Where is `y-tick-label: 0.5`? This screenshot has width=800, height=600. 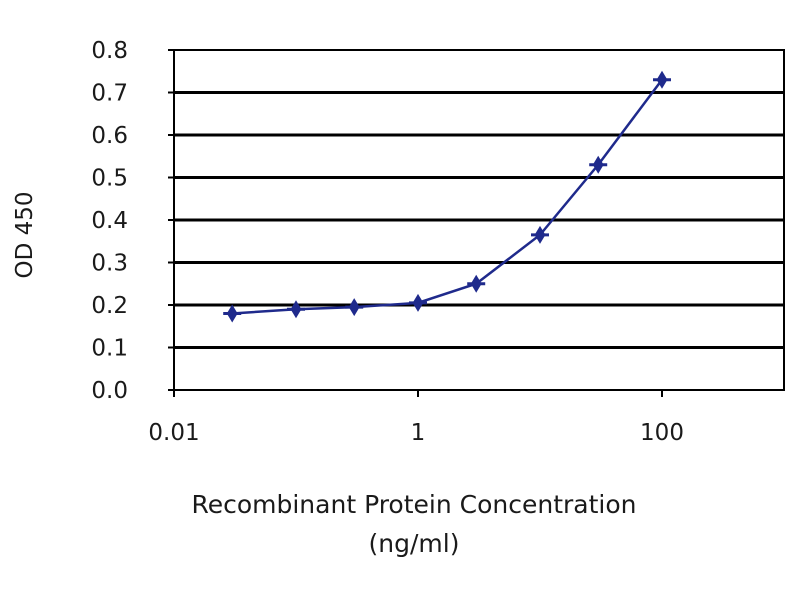 y-tick-label: 0.5 is located at coordinates (109, 179).